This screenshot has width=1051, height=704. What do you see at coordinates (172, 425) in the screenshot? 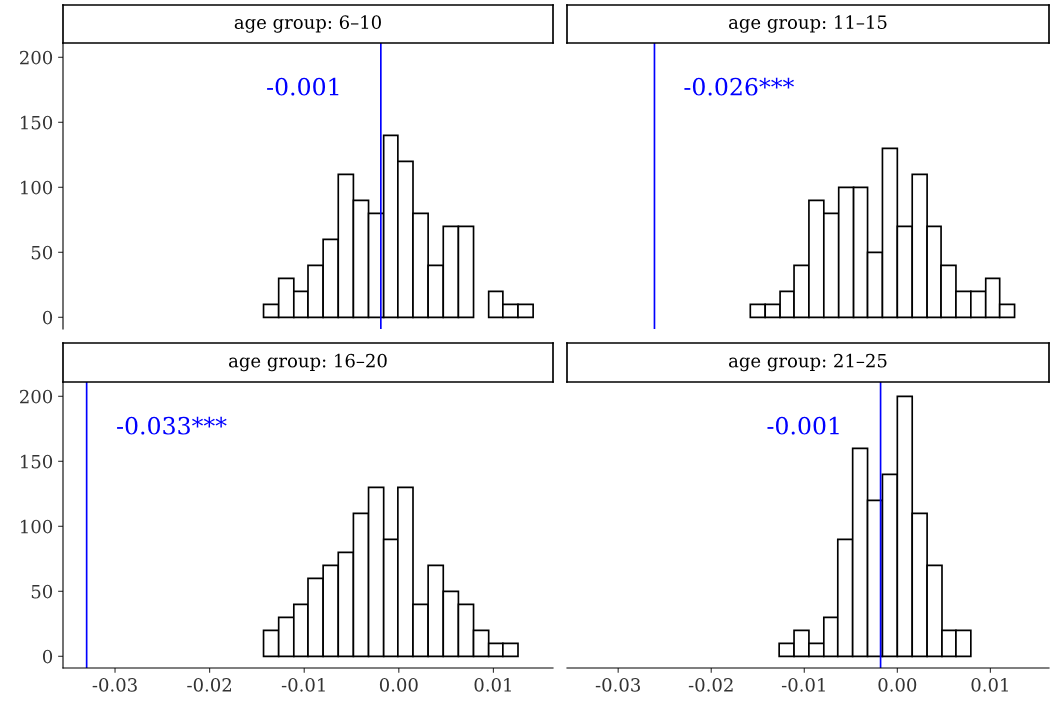
I see `annotation: -0.033***` at bounding box center [172, 425].